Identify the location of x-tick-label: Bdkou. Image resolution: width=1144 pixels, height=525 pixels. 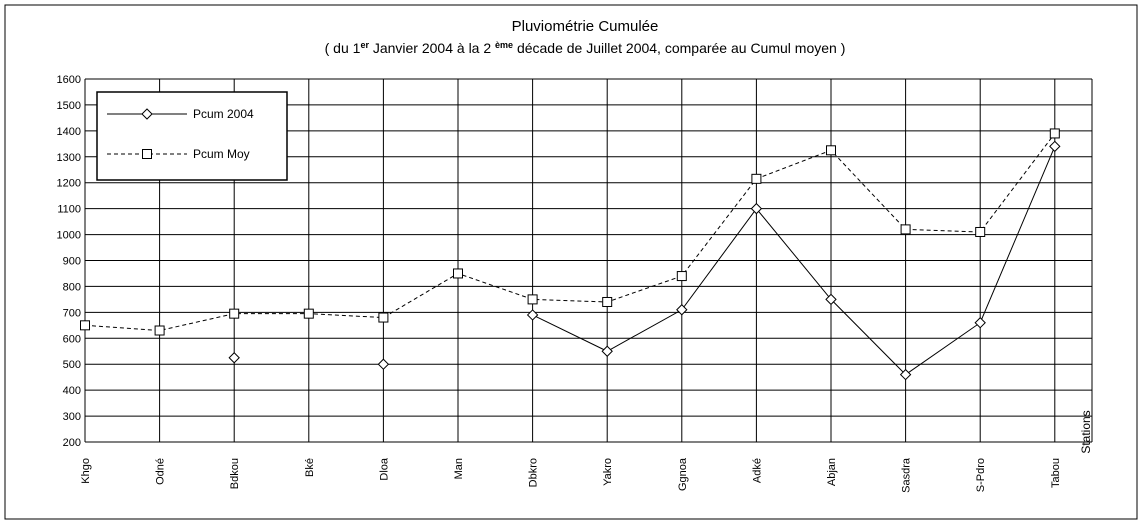
(235, 473).